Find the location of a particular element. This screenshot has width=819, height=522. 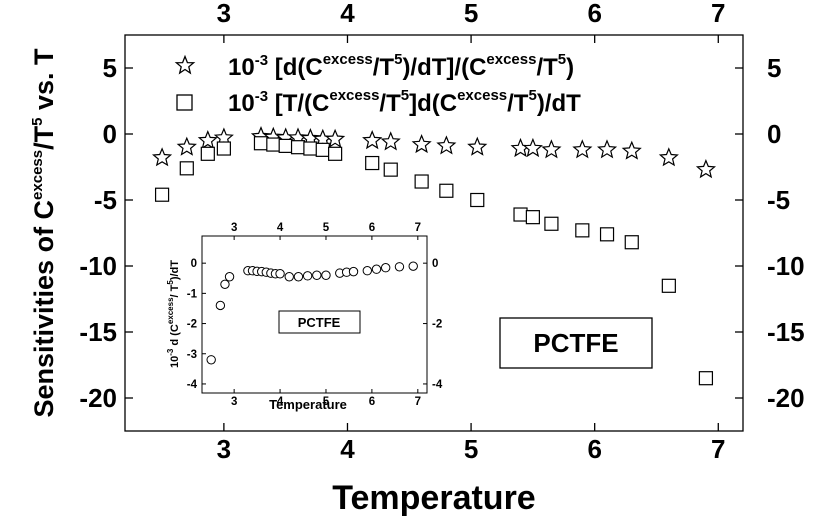

main-x-tick-label-top: 3 is located at coordinates (224, 14).